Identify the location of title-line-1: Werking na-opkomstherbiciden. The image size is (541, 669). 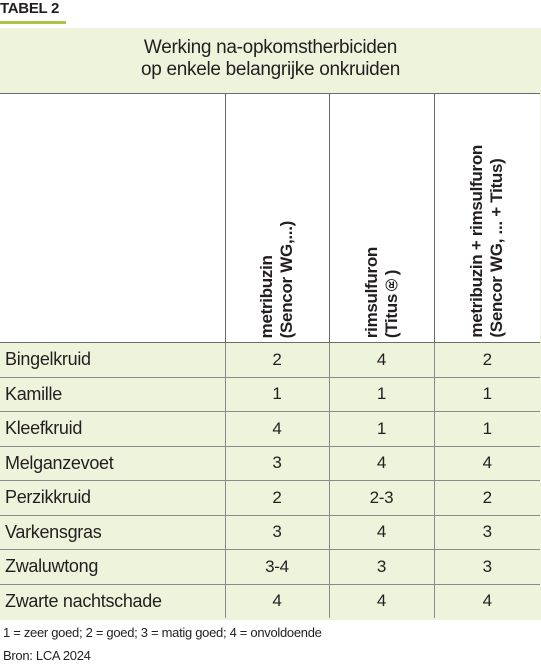
(270, 47).